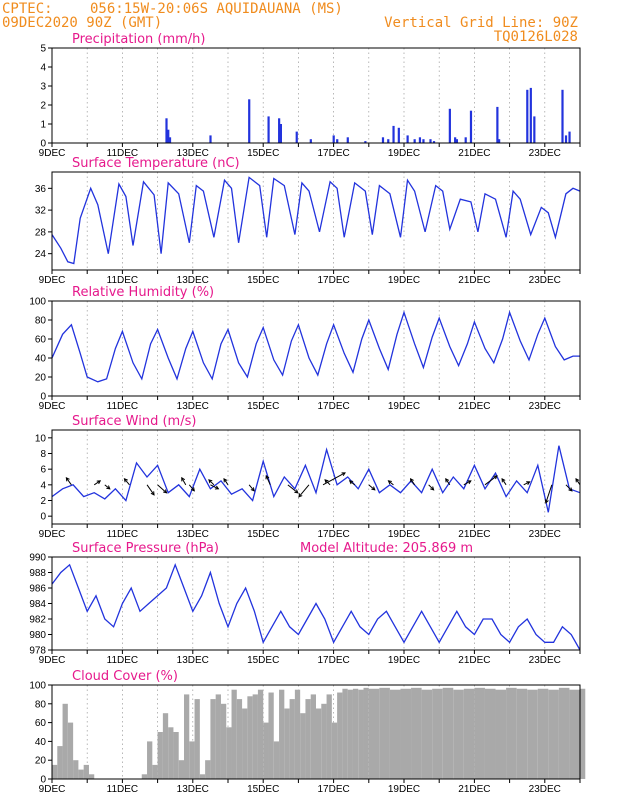  What do you see at coordinates (156, 163) in the screenshot?
I see `panel-title-temp: Surface Temperature (nC)` at bounding box center [156, 163].